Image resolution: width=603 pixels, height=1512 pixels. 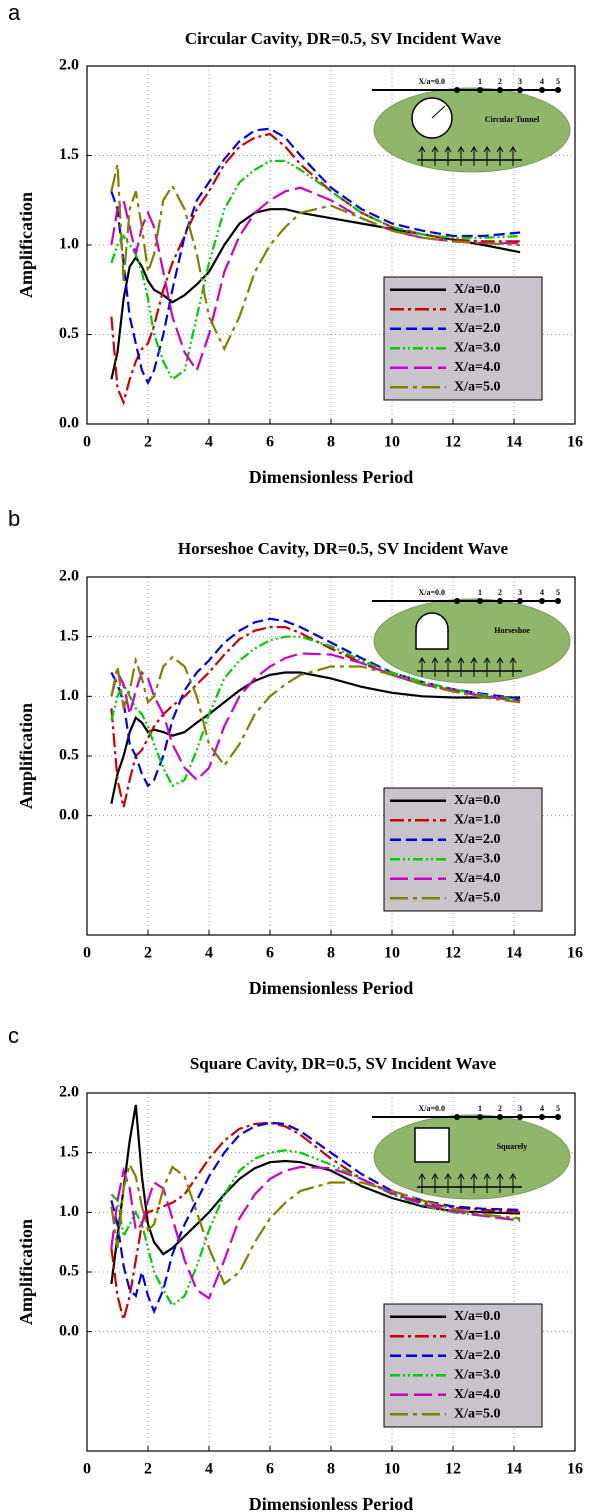 What do you see at coordinates (477, 839) in the screenshot?
I see `legend-label: X/a=2.0` at bounding box center [477, 839].